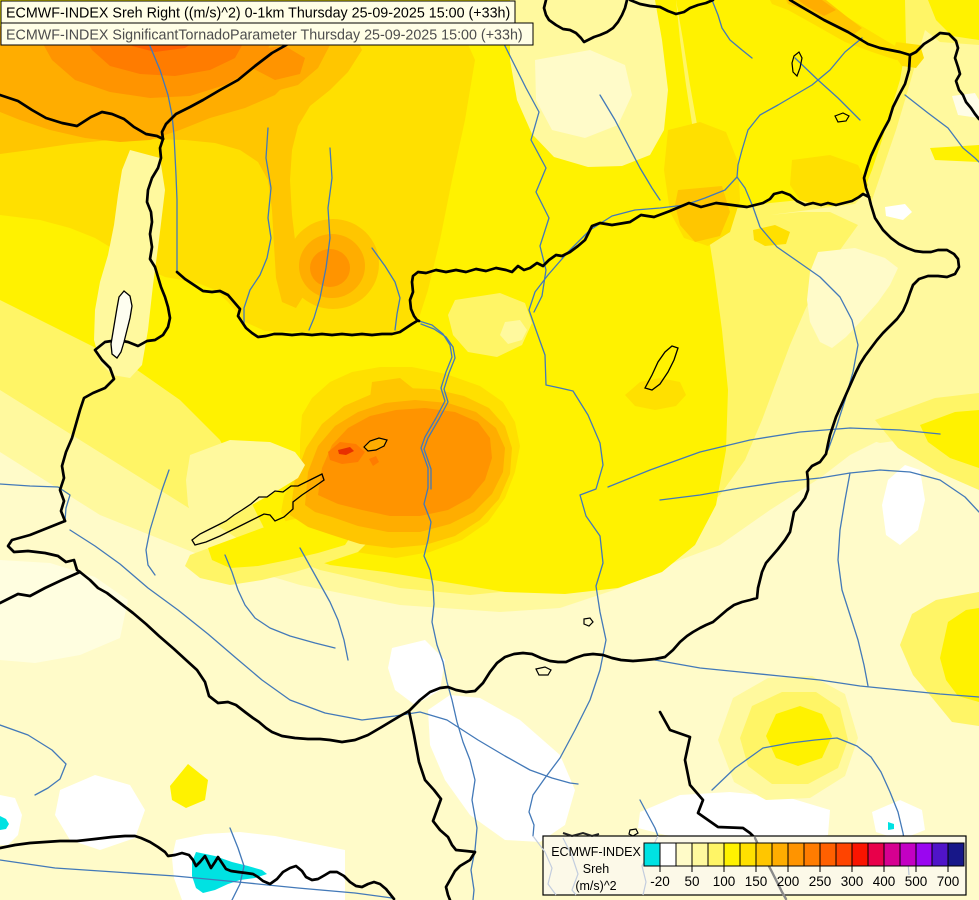 The height and width of the screenshot is (900, 979). I want to click on svg-text: 300, so click(852, 881).